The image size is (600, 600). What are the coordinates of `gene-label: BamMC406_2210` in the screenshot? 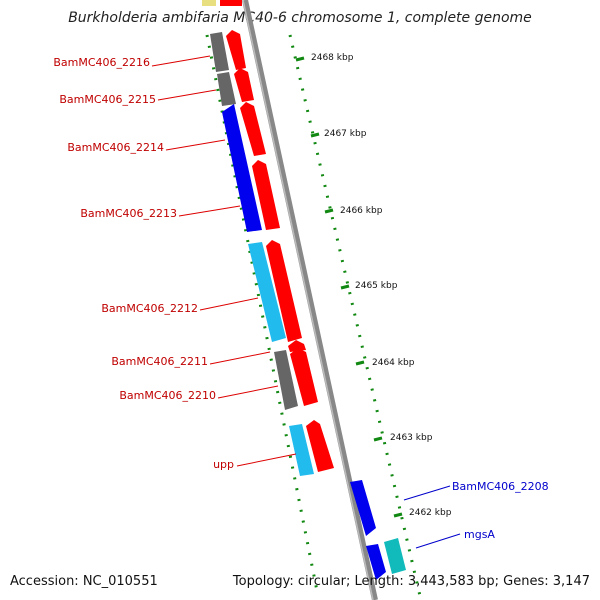 It's located at (167, 395).